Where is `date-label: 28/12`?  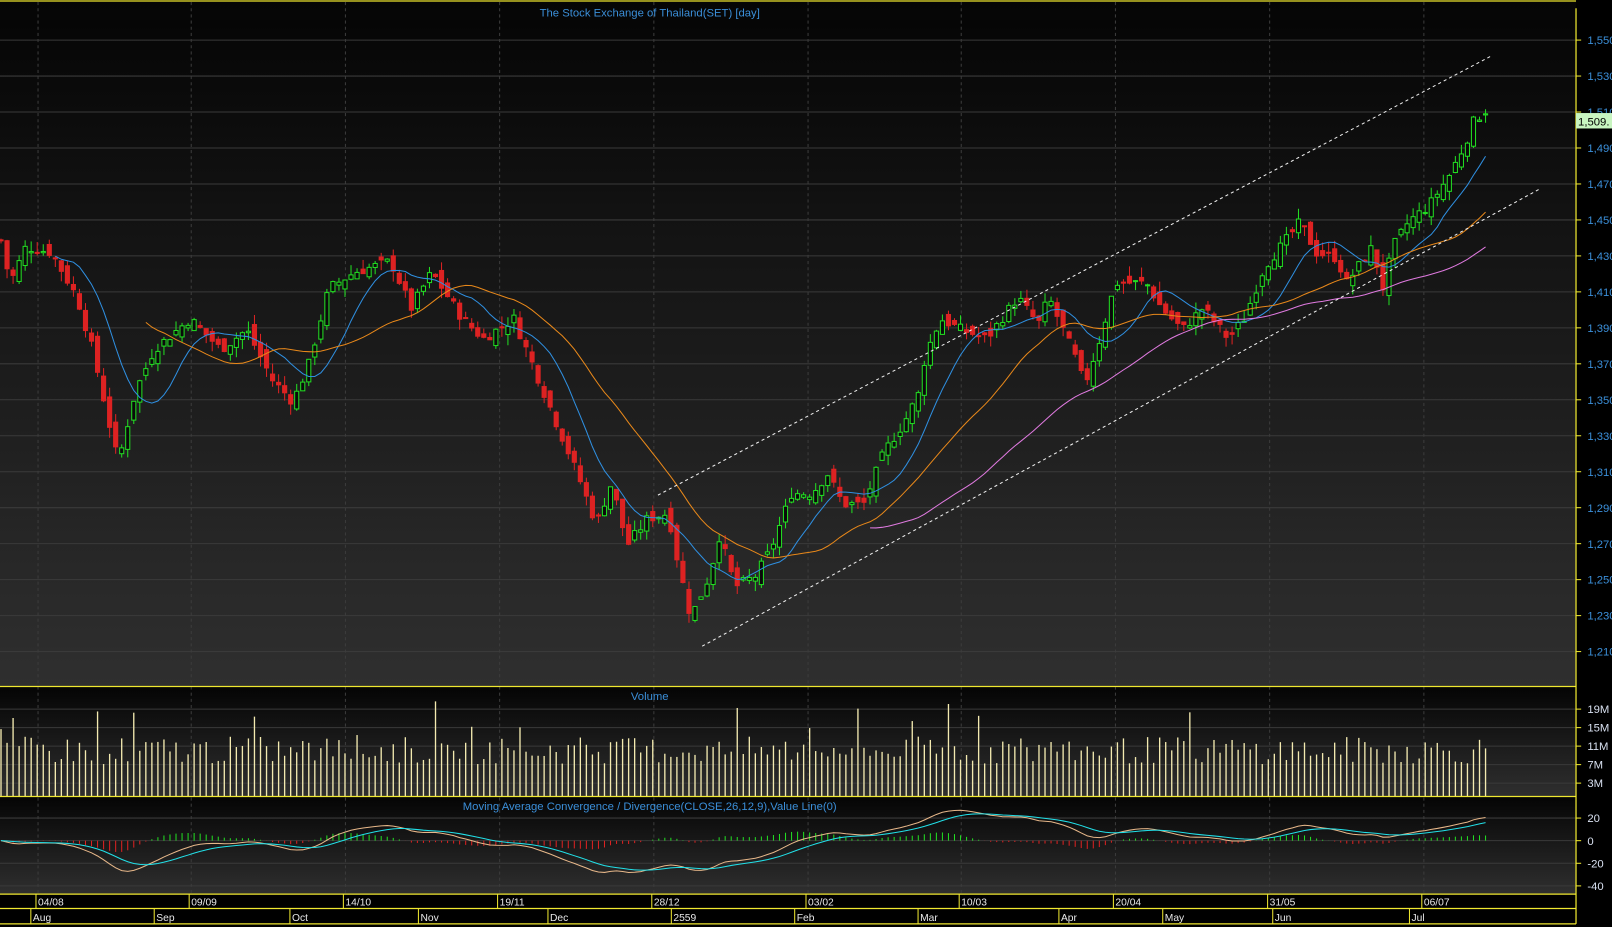 date-label: 28/12 is located at coordinates (667, 902).